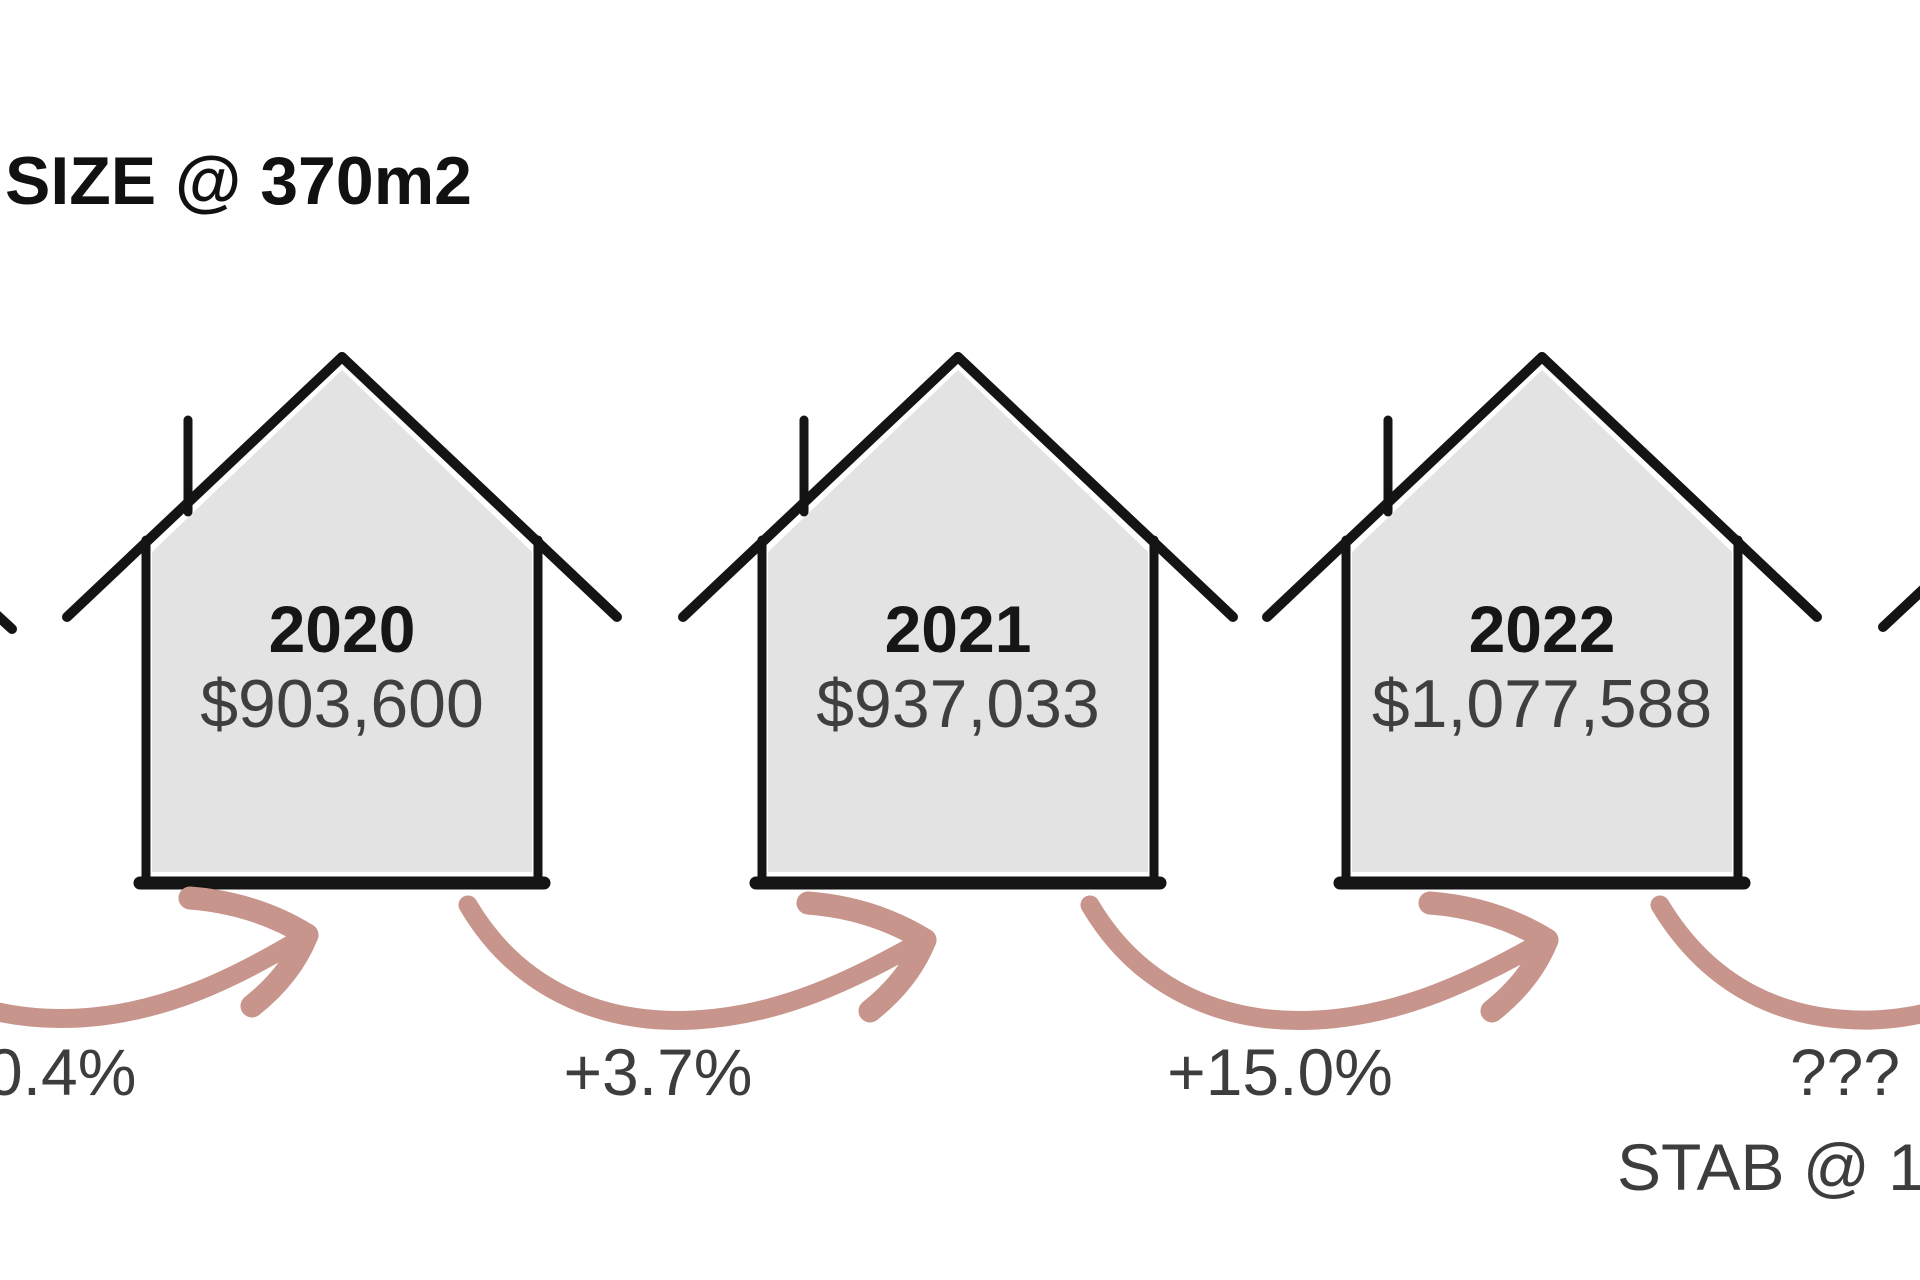  Describe the element at coordinates (8, 622) in the screenshot. I see `left-edge-house-eave-icon` at that location.